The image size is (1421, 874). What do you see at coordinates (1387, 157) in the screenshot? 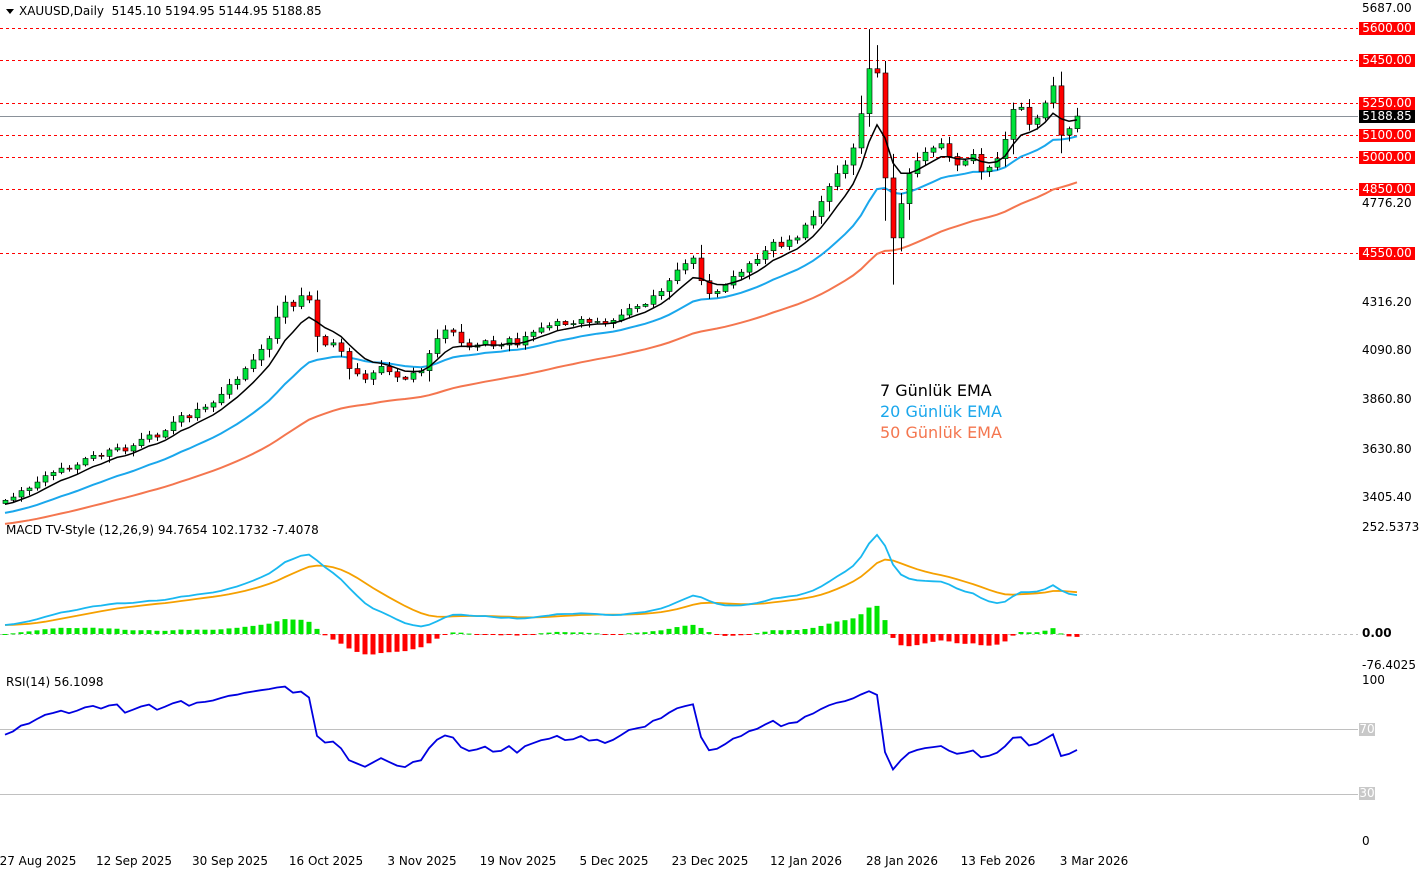
I see `level-label: 5000.00` at bounding box center [1387, 157].